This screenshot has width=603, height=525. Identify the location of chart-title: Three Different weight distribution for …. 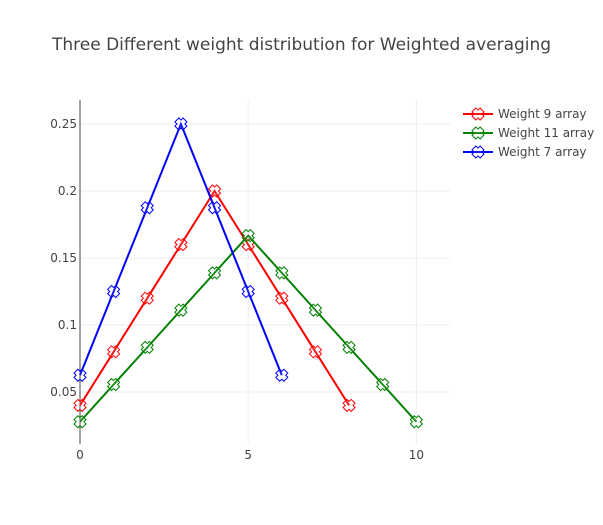
(301, 45).